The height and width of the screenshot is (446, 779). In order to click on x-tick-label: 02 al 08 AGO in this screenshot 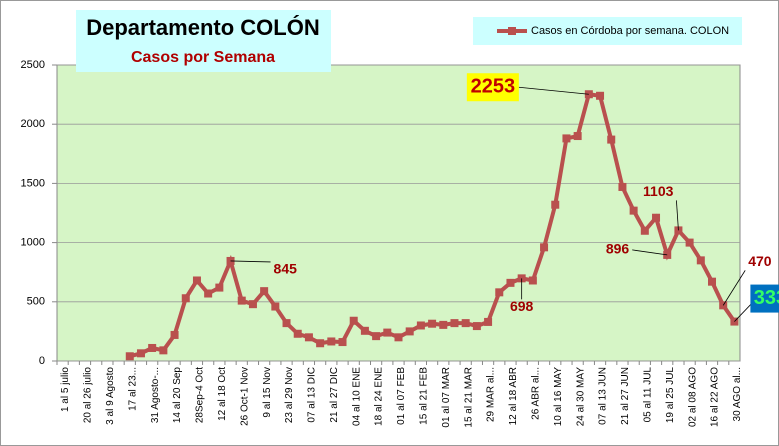, I will do `click(692, 397)`.